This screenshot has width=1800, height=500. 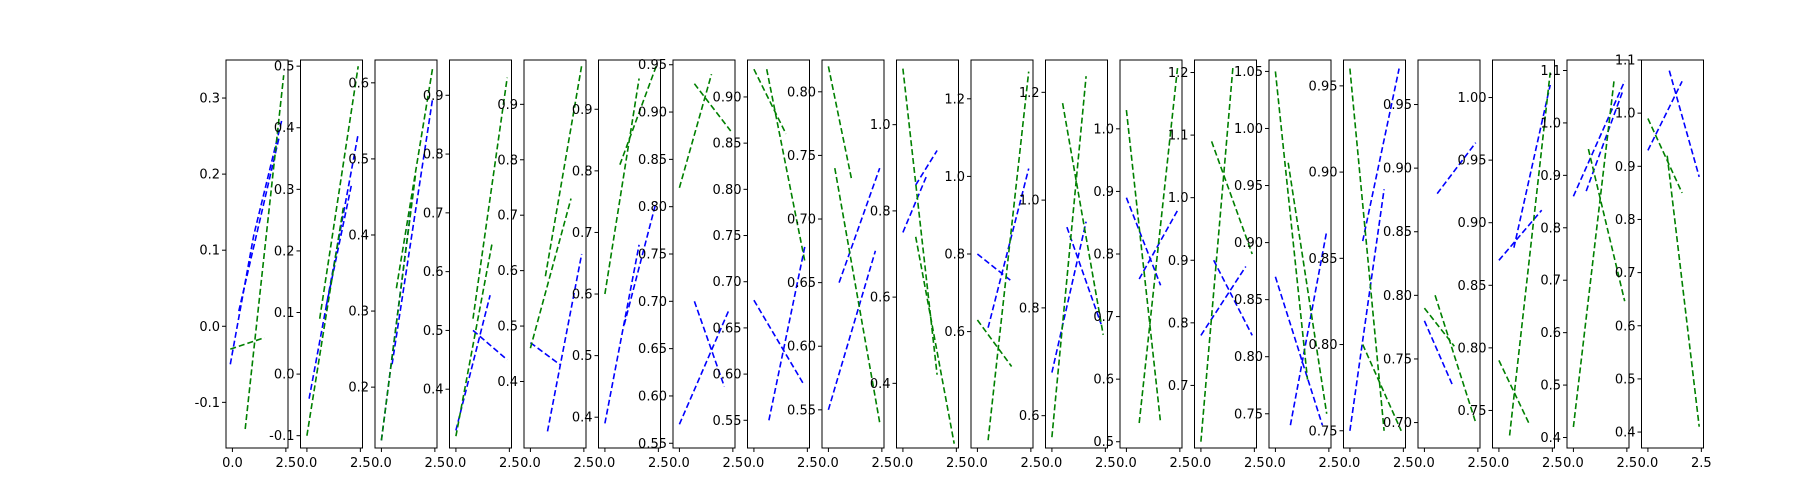 What do you see at coordinates (1248, 72) in the screenshot?
I see `y-tick-label: 1.05` at bounding box center [1248, 72].